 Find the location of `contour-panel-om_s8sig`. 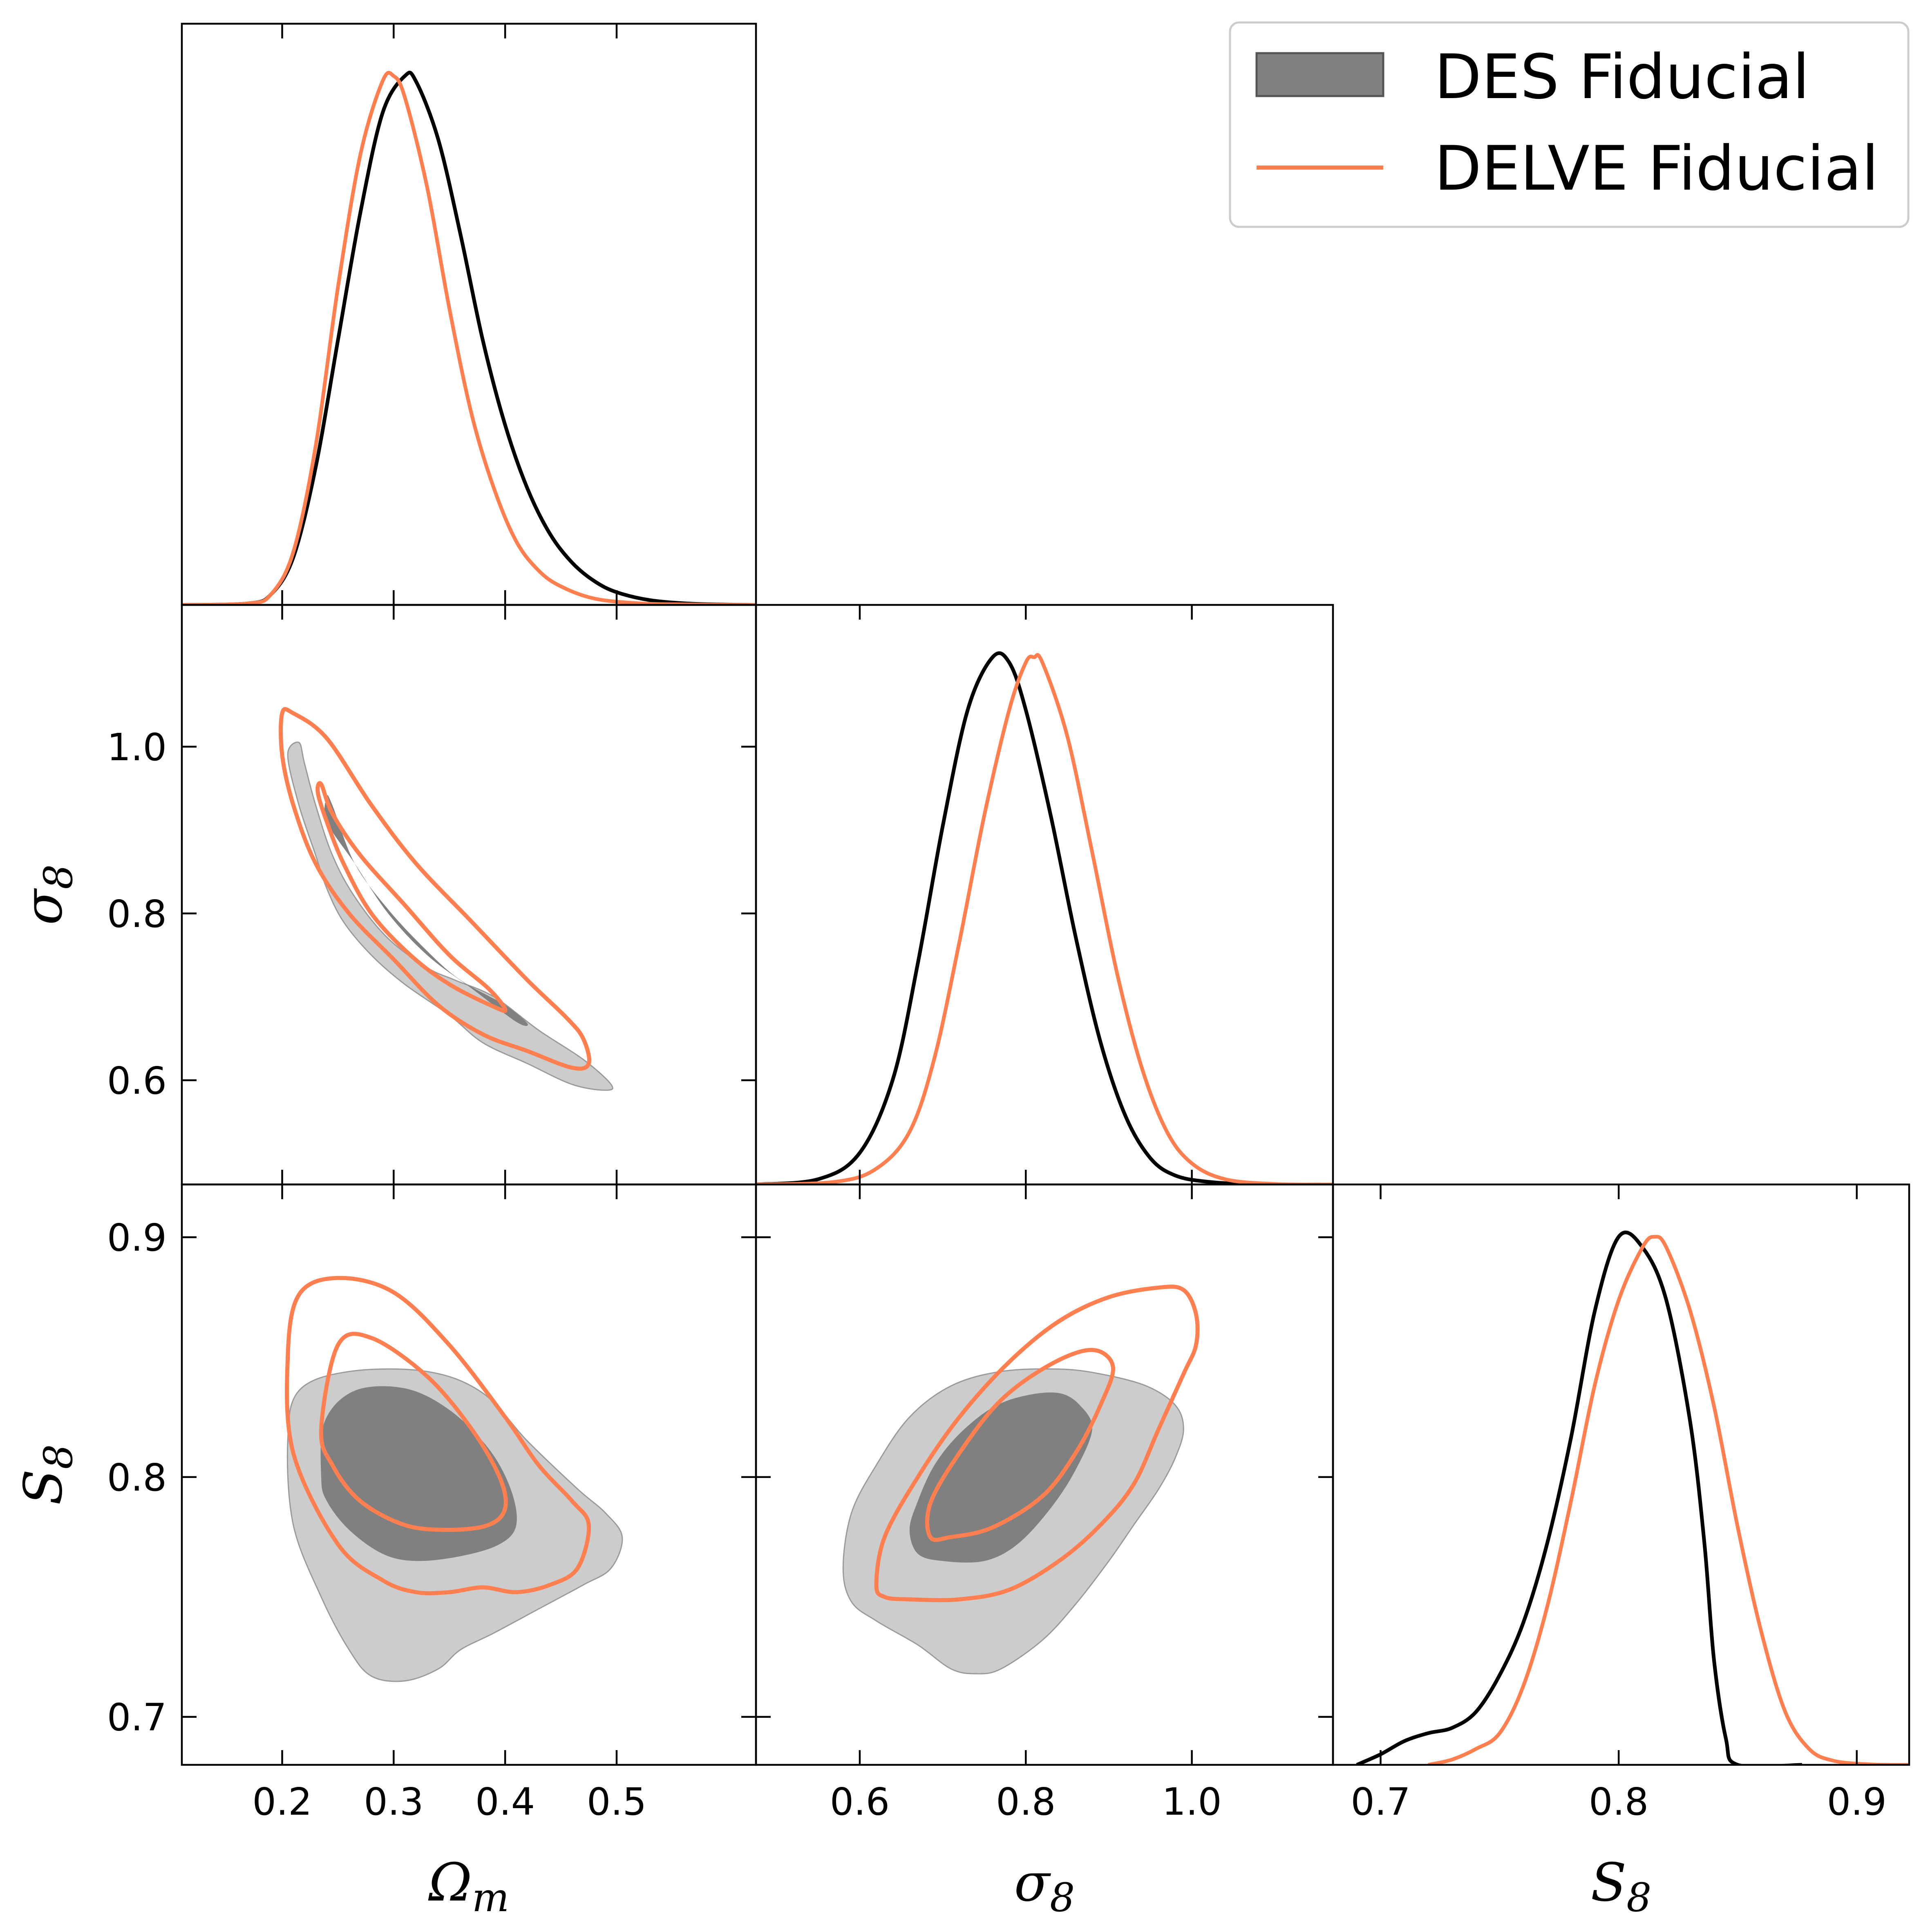

contour-panel-om_s8sig is located at coordinates (446, 899).